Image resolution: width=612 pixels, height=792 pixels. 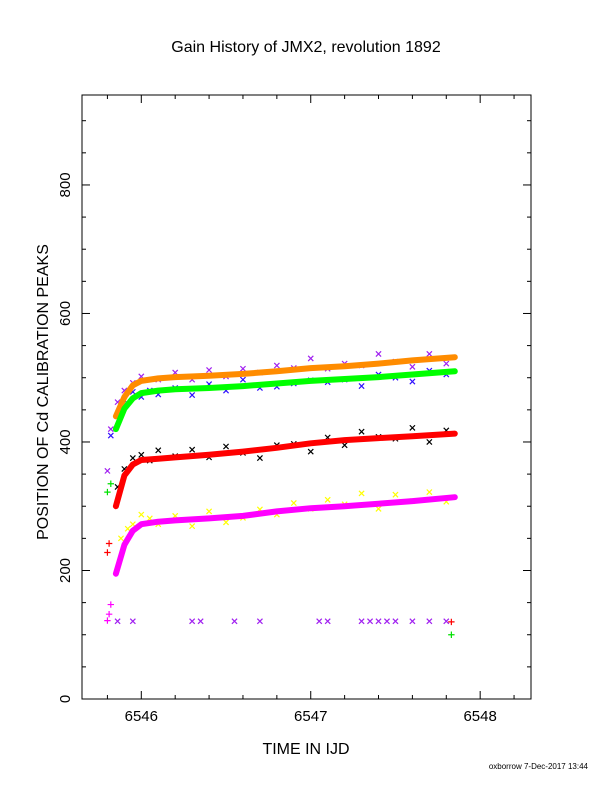 What do you see at coordinates (479, 716) in the screenshot?
I see `x-tick-label: 6548` at bounding box center [479, 716].